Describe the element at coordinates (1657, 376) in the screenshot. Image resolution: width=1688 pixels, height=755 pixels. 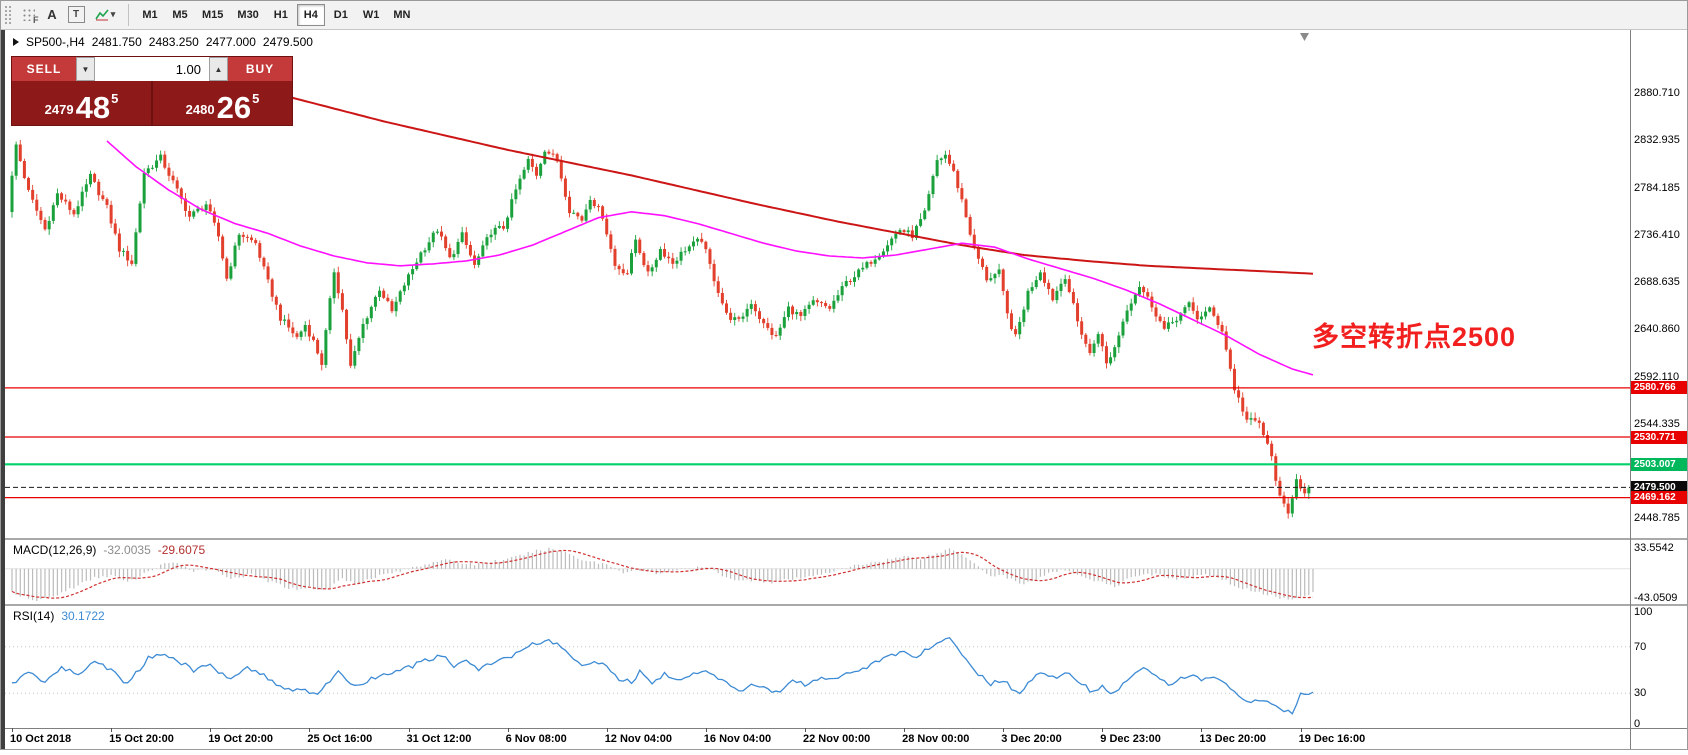
I see `price-axis-label: 2592.110` at that location.